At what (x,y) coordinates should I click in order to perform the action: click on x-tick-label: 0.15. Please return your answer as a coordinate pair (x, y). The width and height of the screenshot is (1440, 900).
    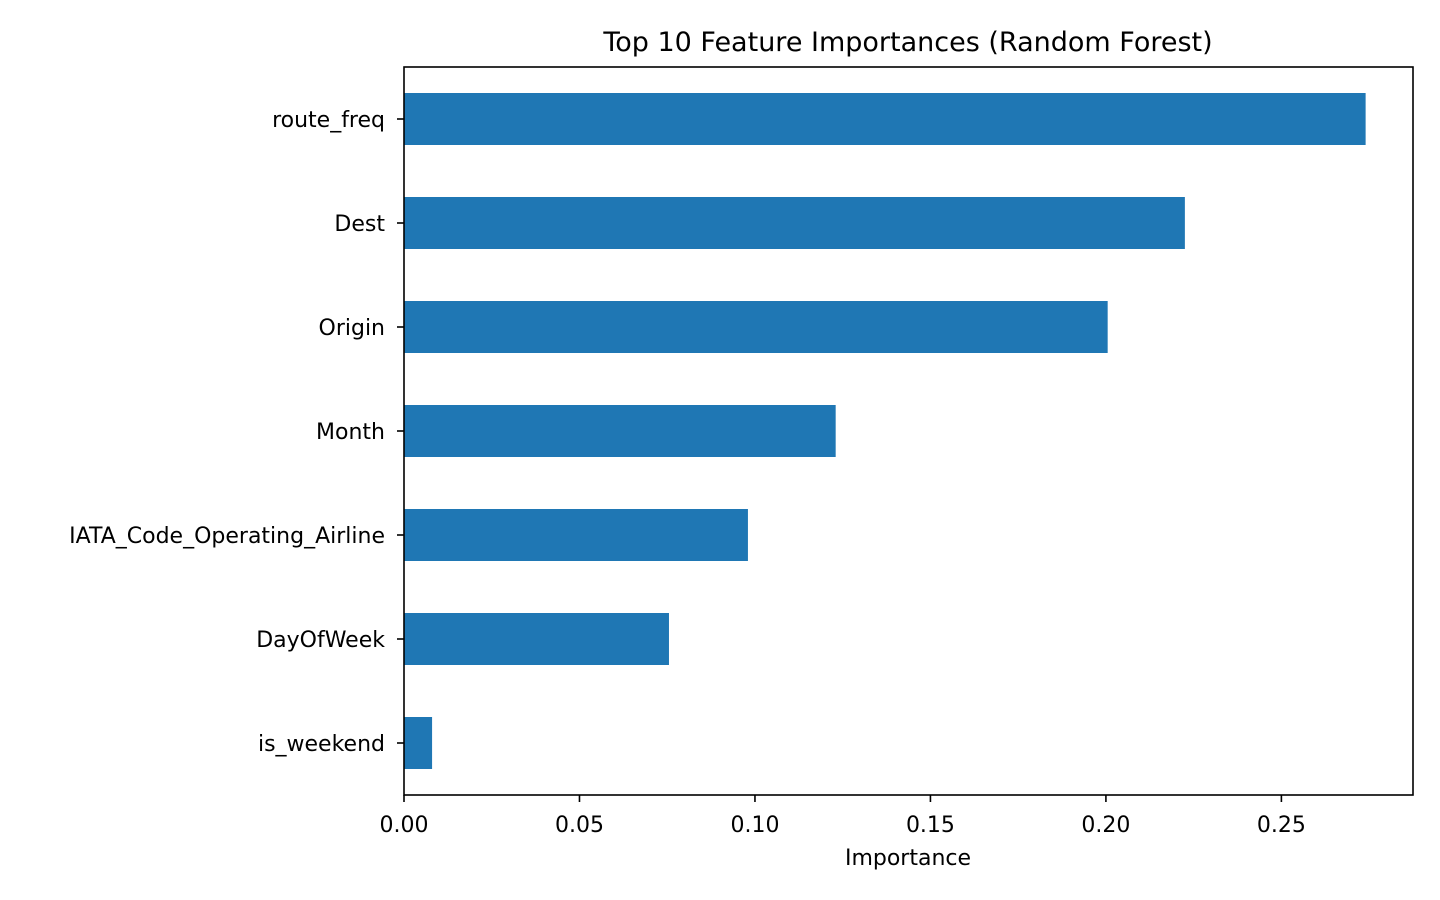
    Looking at the image, I should click on (930, 825).